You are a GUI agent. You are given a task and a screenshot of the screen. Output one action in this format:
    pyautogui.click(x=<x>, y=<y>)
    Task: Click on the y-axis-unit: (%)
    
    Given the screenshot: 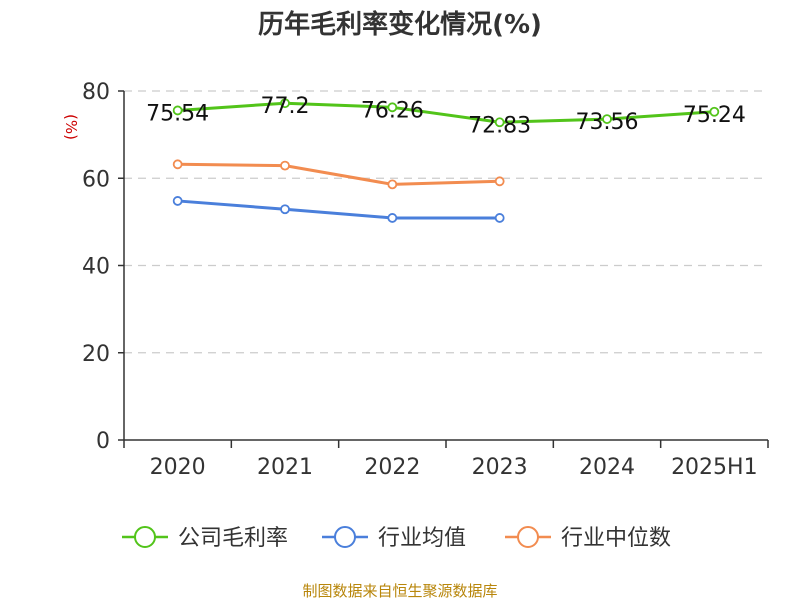 What is the action you would take?
    pyautogui.click(x=71, y=127)
    